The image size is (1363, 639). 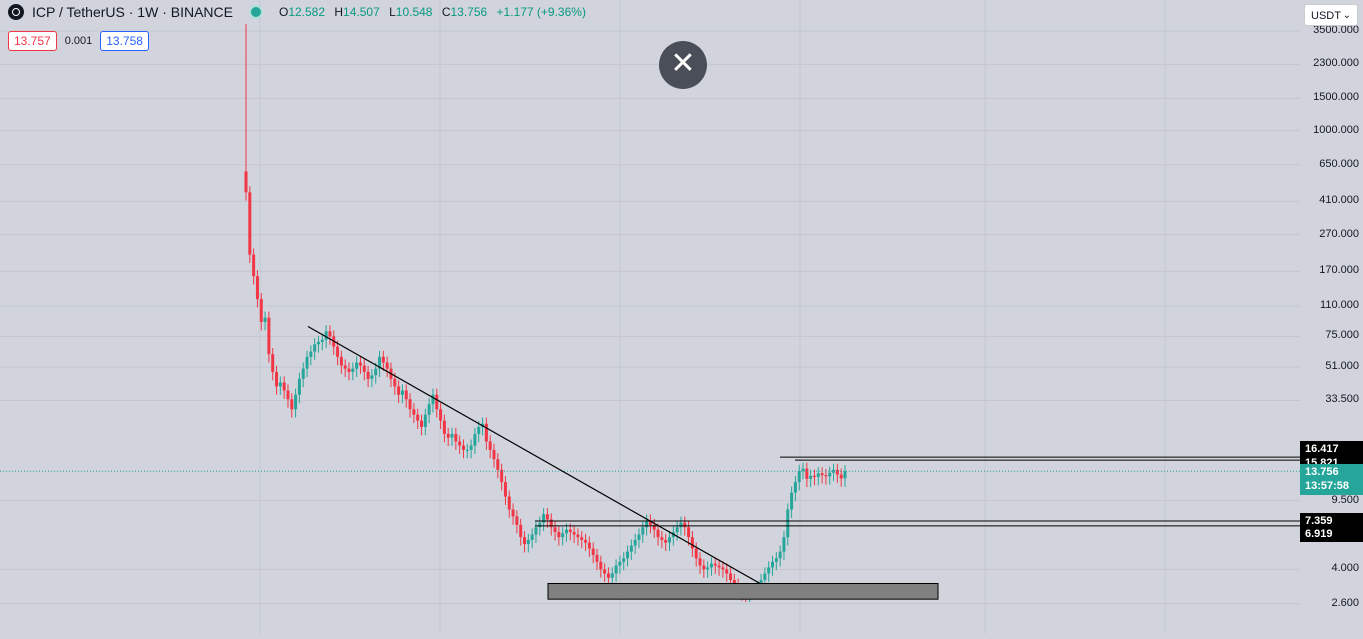 What do you see at coordinates (1331, 15) in the screenshot?
I see `currency-select: USDT ⌄` at bounding box center [1331, 15].